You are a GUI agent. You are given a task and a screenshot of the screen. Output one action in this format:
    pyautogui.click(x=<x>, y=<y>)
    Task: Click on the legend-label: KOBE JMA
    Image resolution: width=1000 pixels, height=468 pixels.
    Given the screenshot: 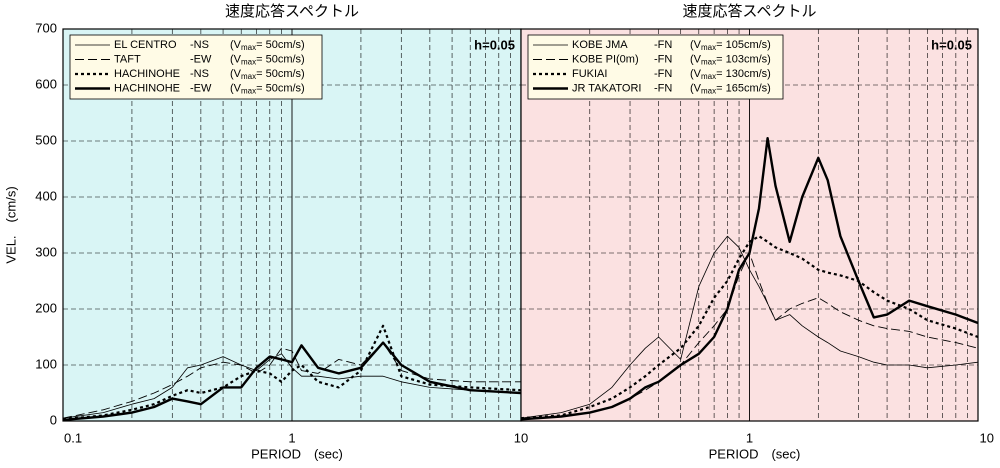 What is the action you would take?
    pyautogui.click(x=600, y=45)
    